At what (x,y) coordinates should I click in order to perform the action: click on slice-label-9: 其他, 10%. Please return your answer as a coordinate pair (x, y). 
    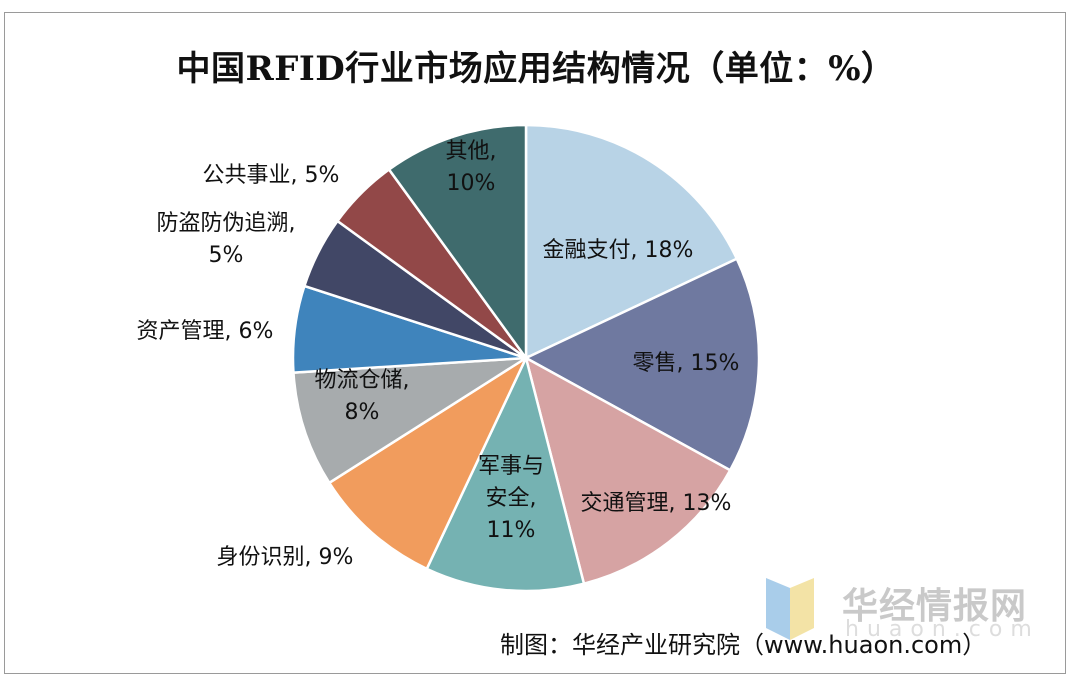
    Looking at the image, I should click on (471, 167).